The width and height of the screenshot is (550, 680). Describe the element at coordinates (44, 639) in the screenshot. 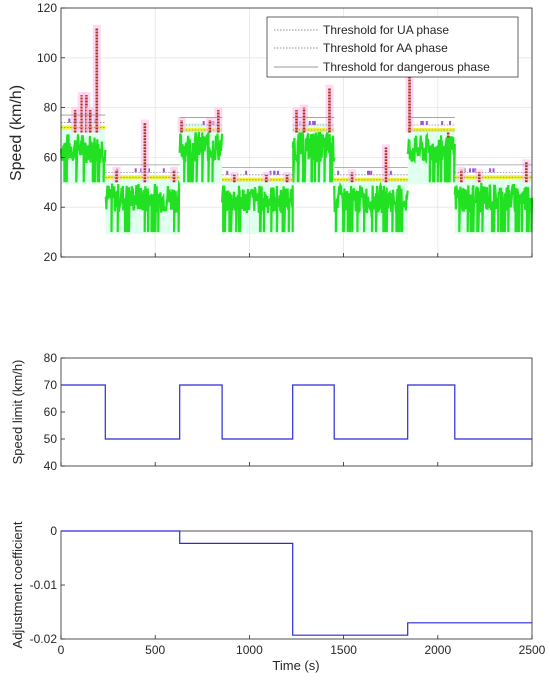

I see `y-tick-label: -0.02` at that location.